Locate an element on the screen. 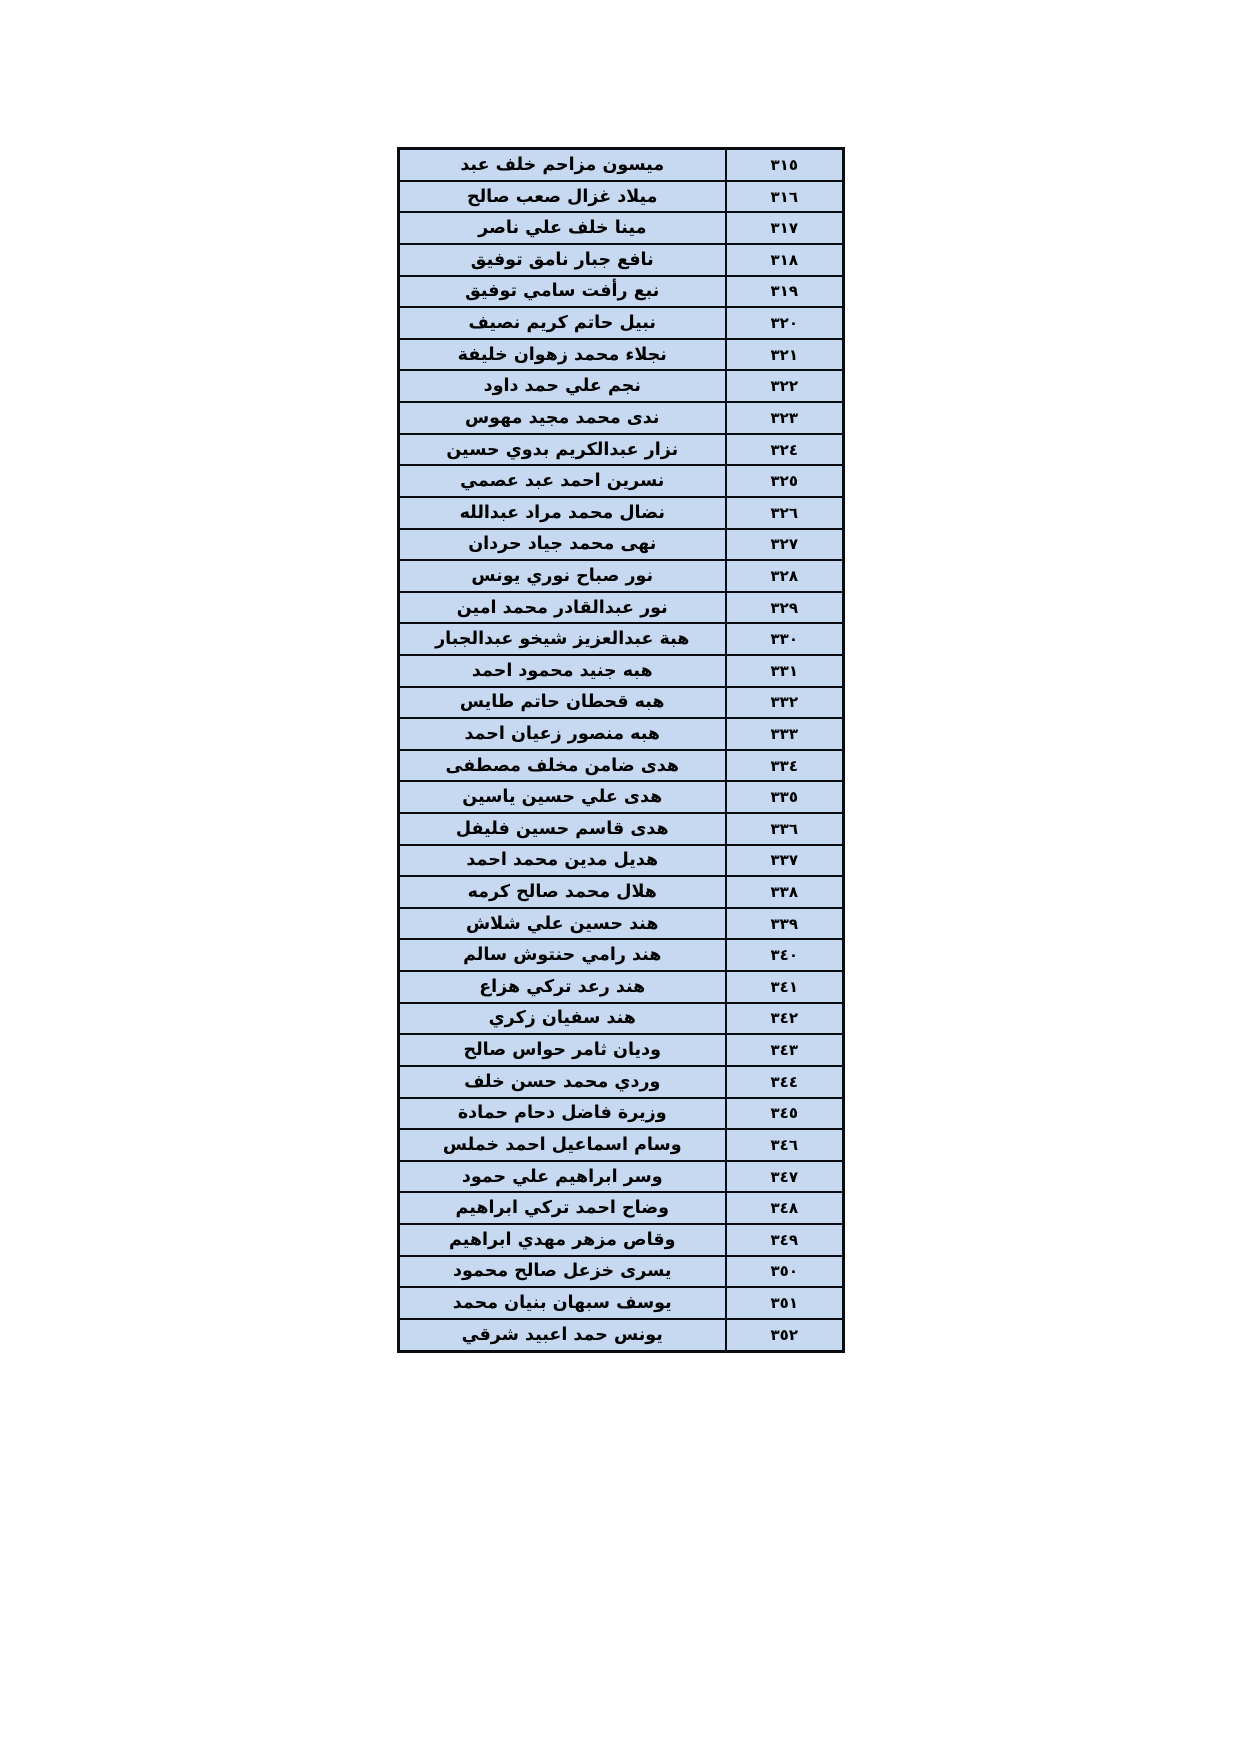 Image resolution: width=1240 pixels, height=1754 pixels. number-cell: ٣٢١ is located at coordinates (784, 354).